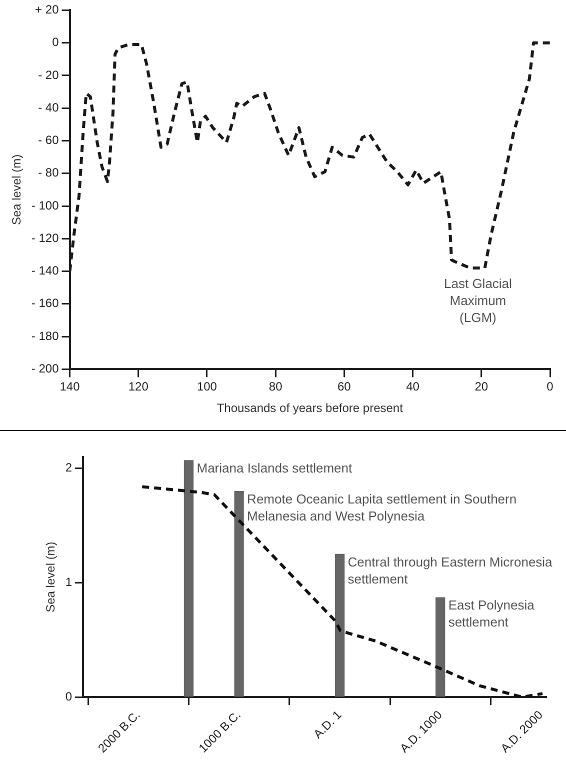  What do you see at coordinates (45, 271) in the screenshot?
I see `y-tick-label: - 140` at bounding box center [45, 271].